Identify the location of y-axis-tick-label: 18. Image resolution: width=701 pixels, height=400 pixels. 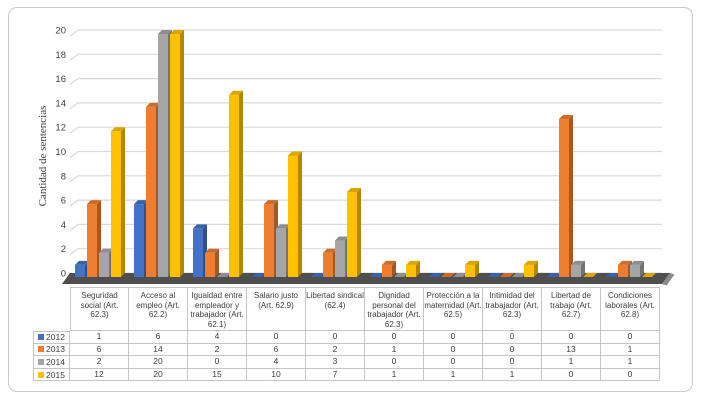
(60, 55).